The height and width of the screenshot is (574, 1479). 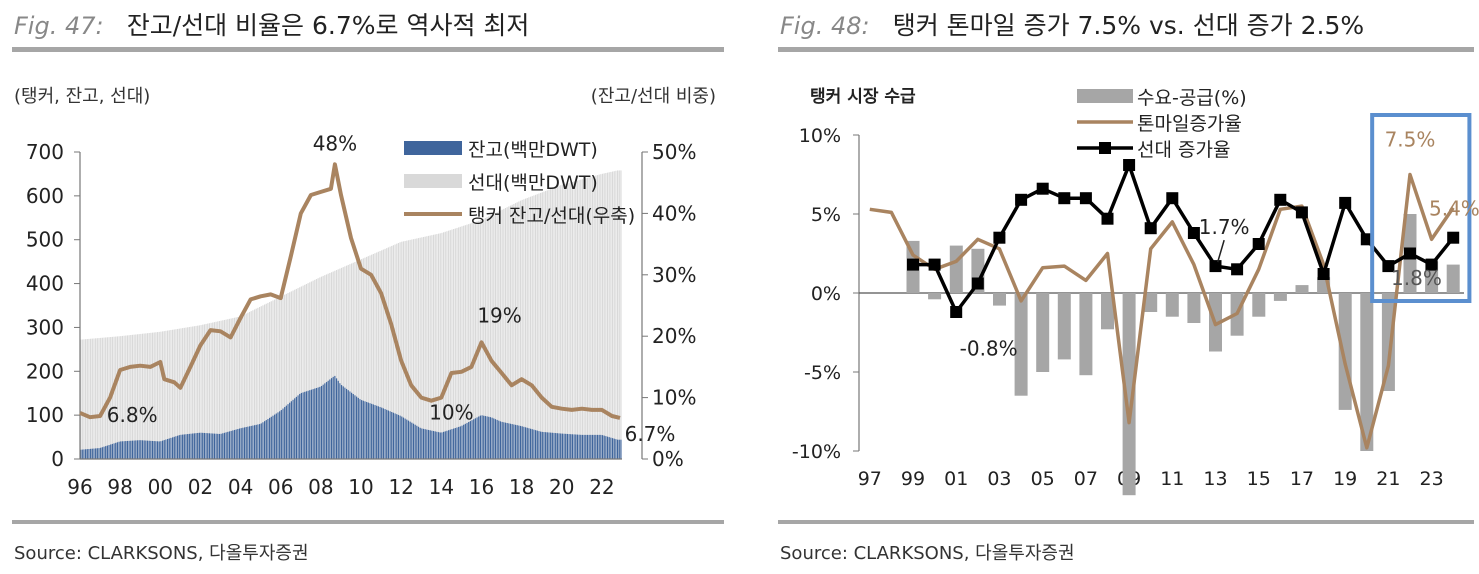 I want to click on chart-title: 탱커 시장 수급, so click(x=863, y=97).